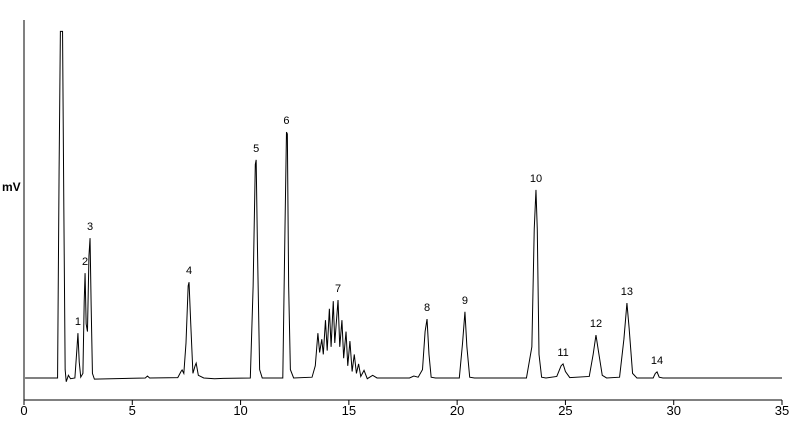 This screenshot has width=789, height=431. I want to click on peak-label: 11, so click(562, 353).